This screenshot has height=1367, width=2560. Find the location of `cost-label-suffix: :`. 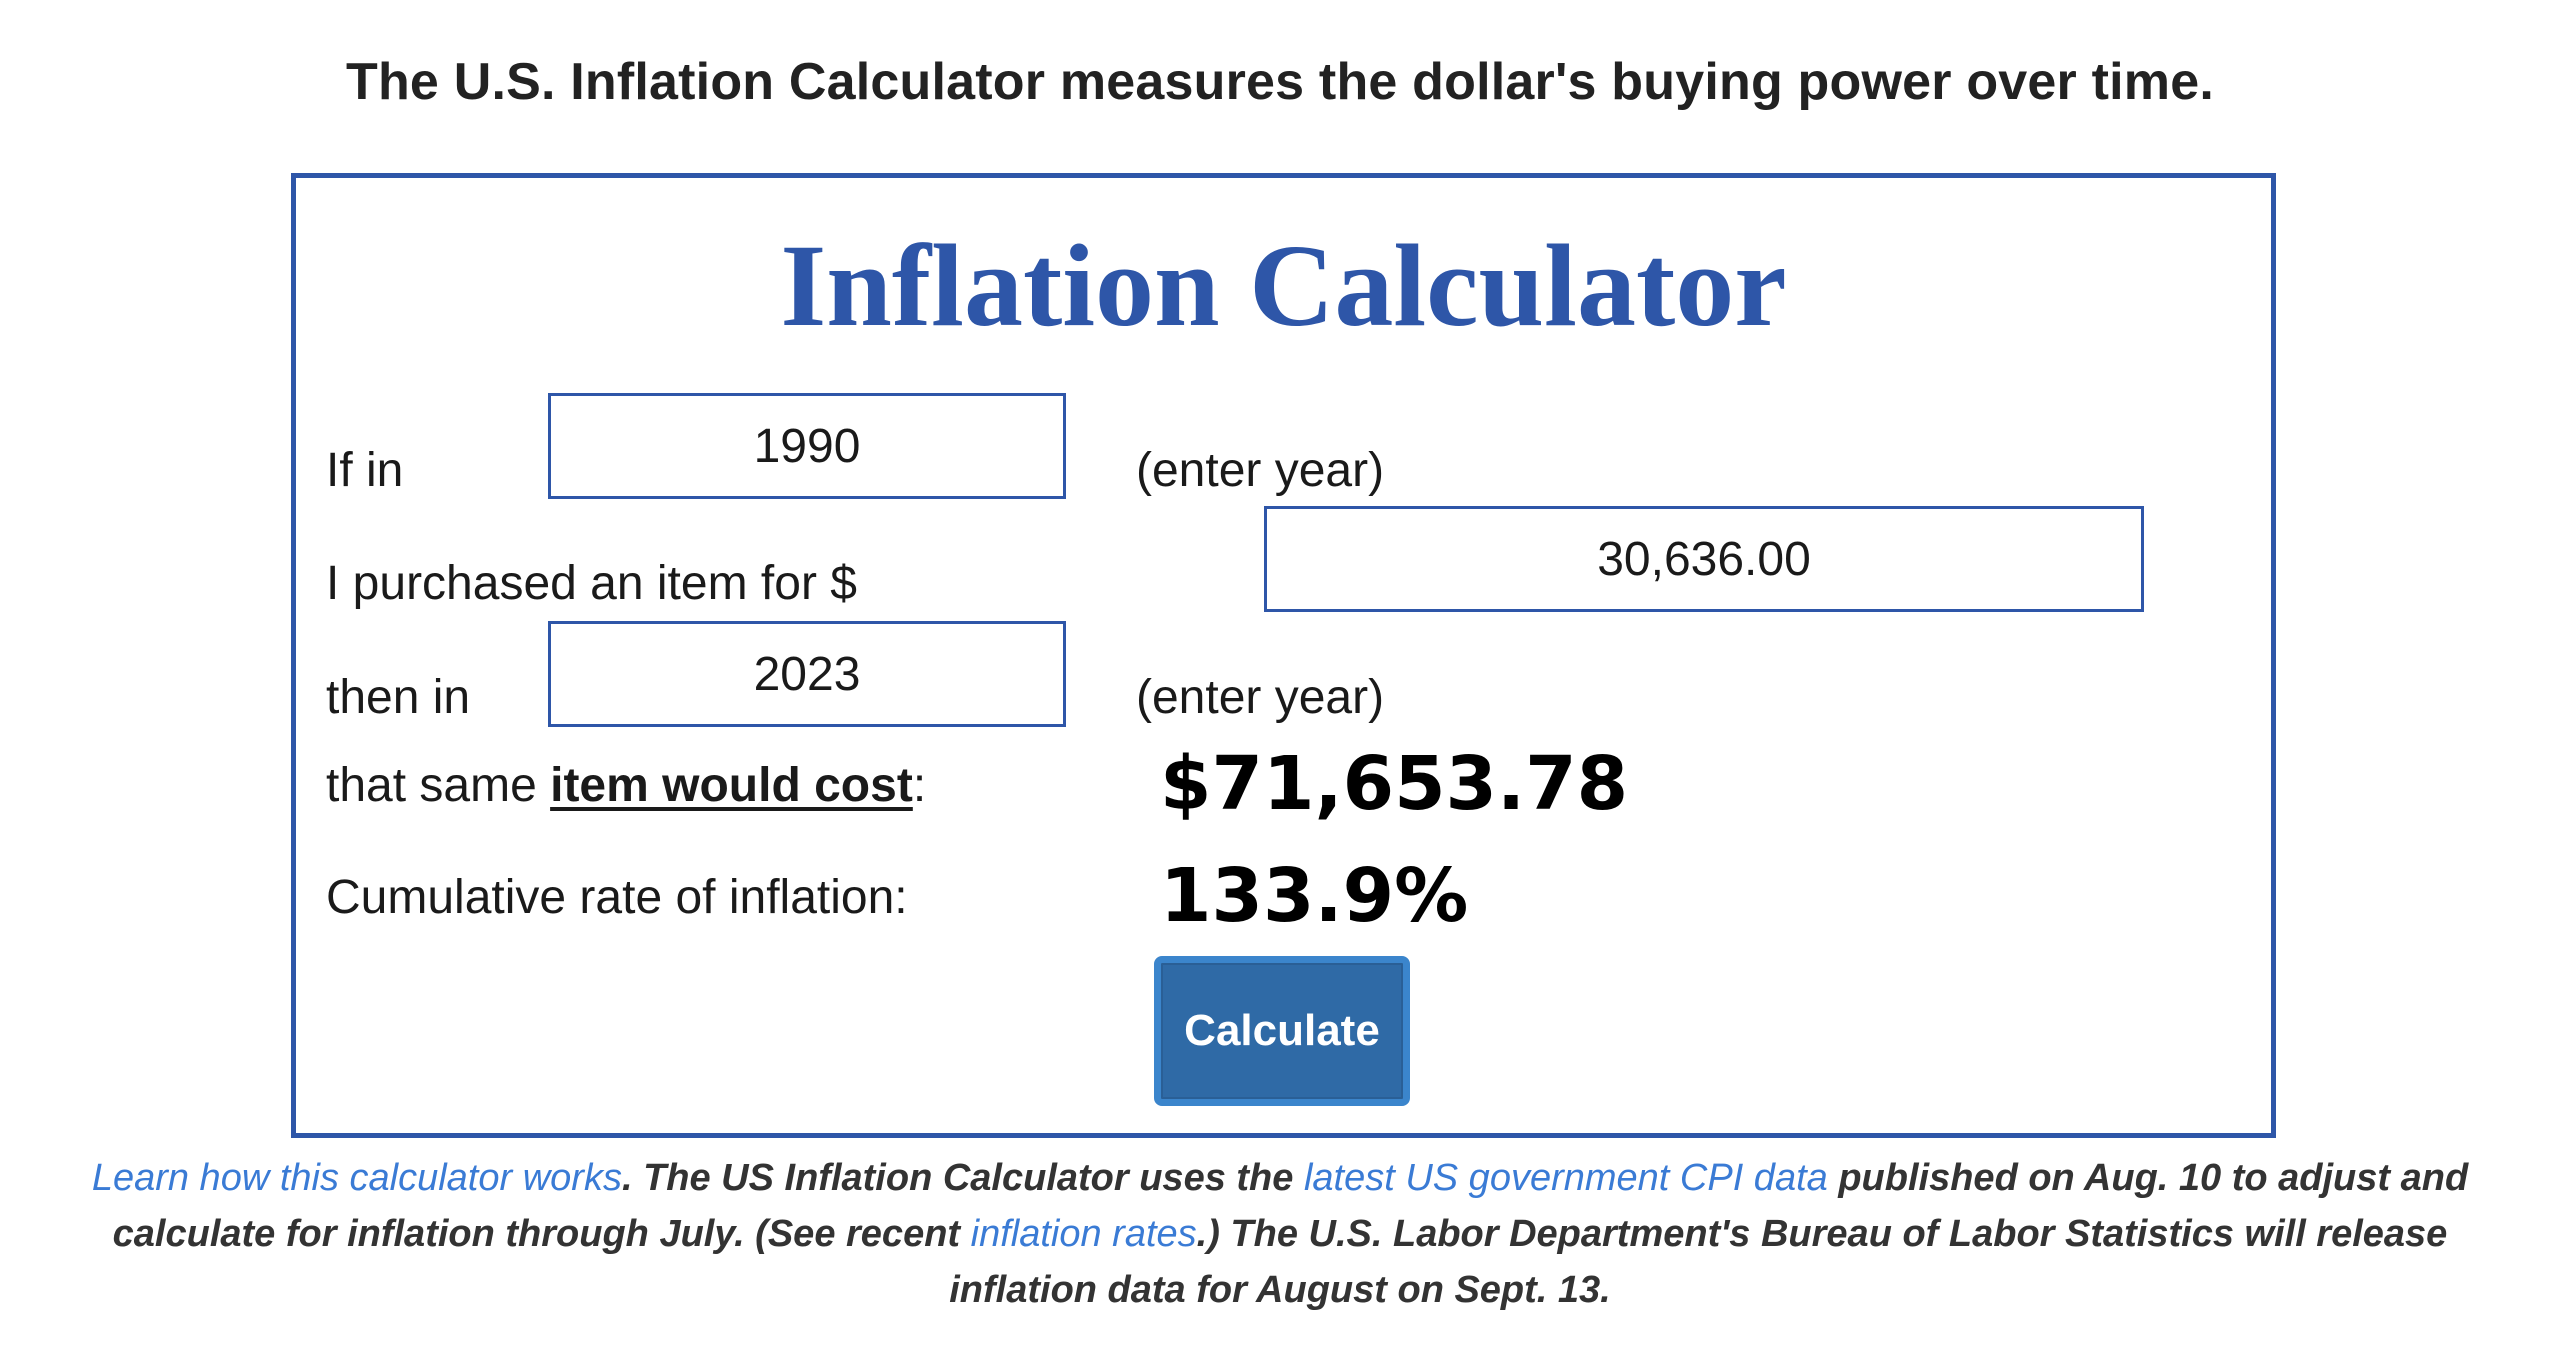

cost-label-suffix: : is located at coordinates (919, 785).